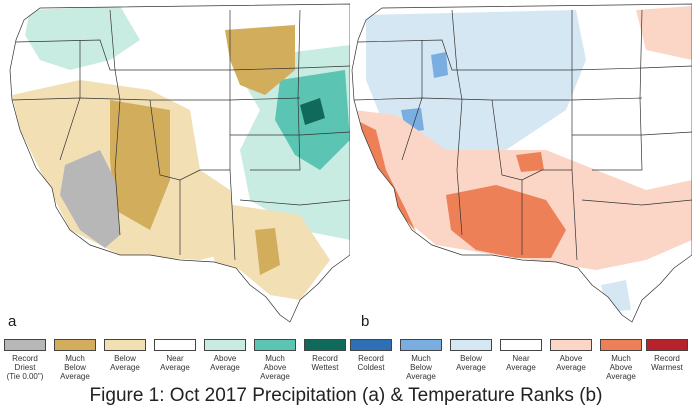 The height and width of the screenshot is (411, 692). Describe the element at coordinates (267, 251) in the screenshot. I see `precip-much-below-avg-texas` at that location.